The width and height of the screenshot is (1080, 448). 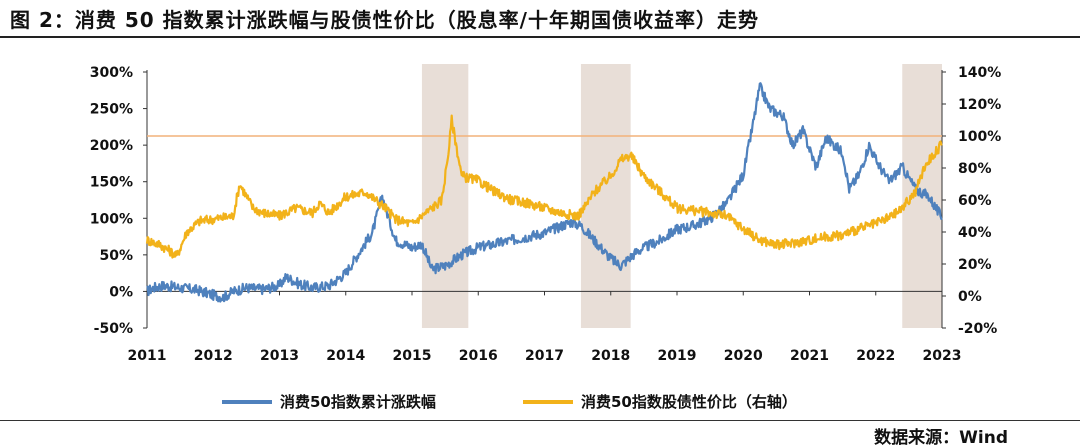 I want to click on x-tick-label: 2020, so click(x=743, y=356).